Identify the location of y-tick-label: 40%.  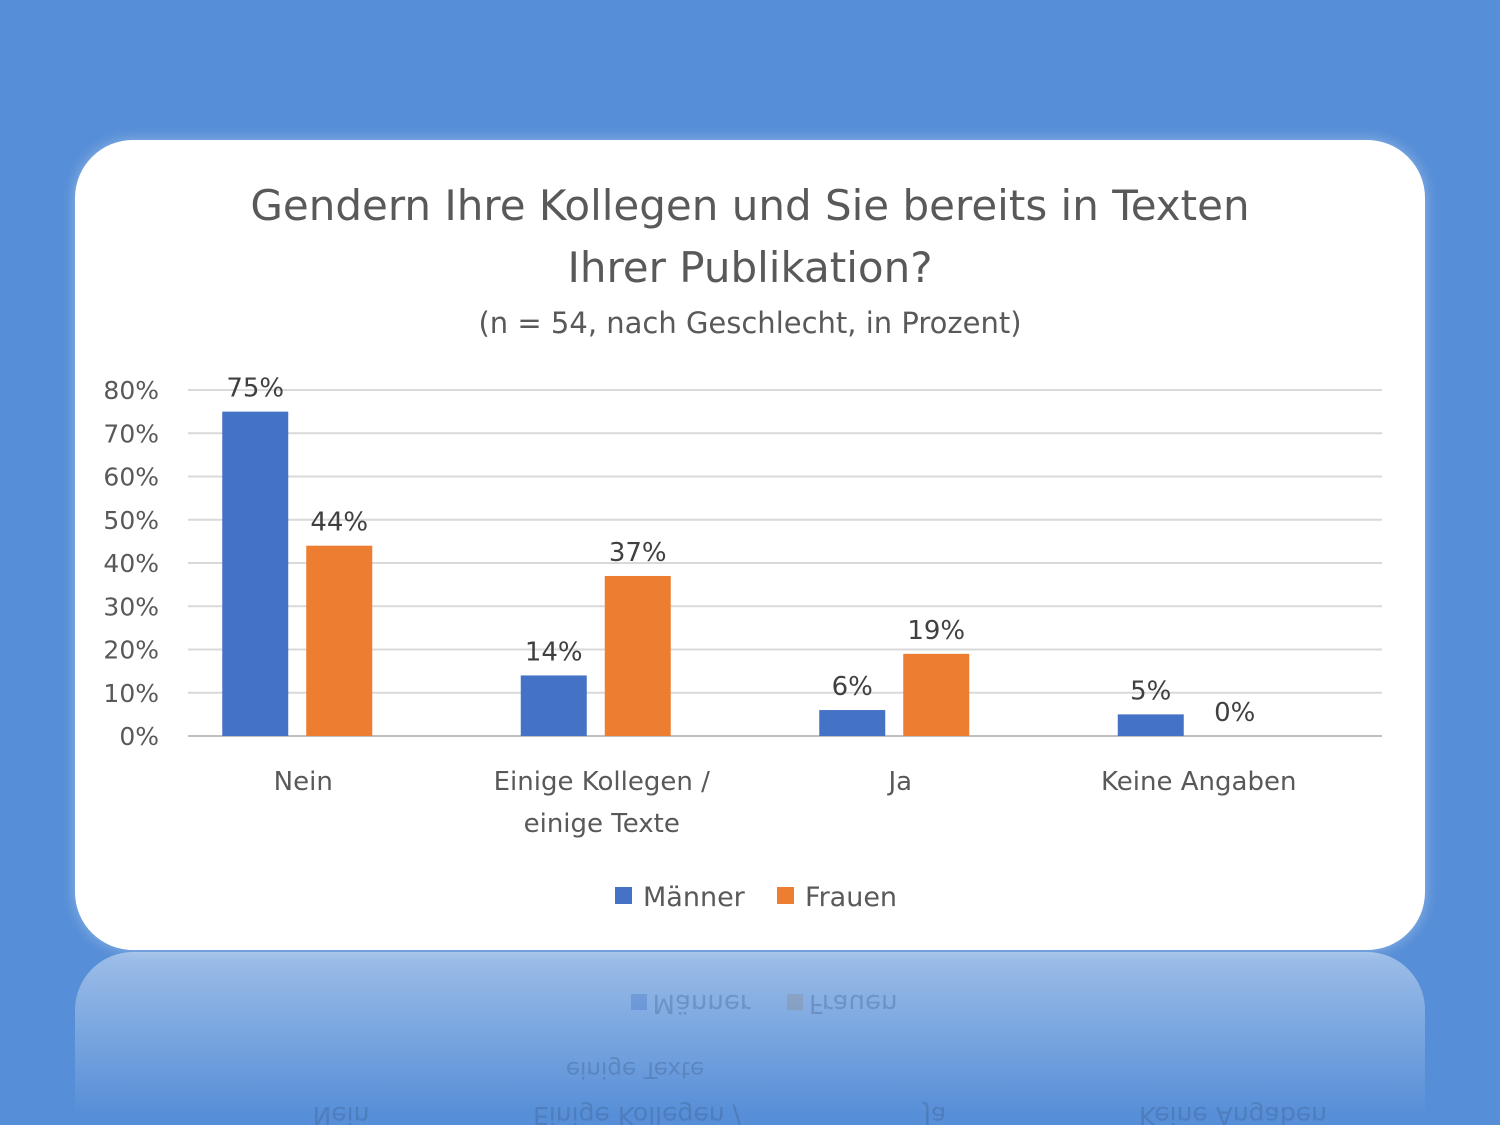
(131, 563).